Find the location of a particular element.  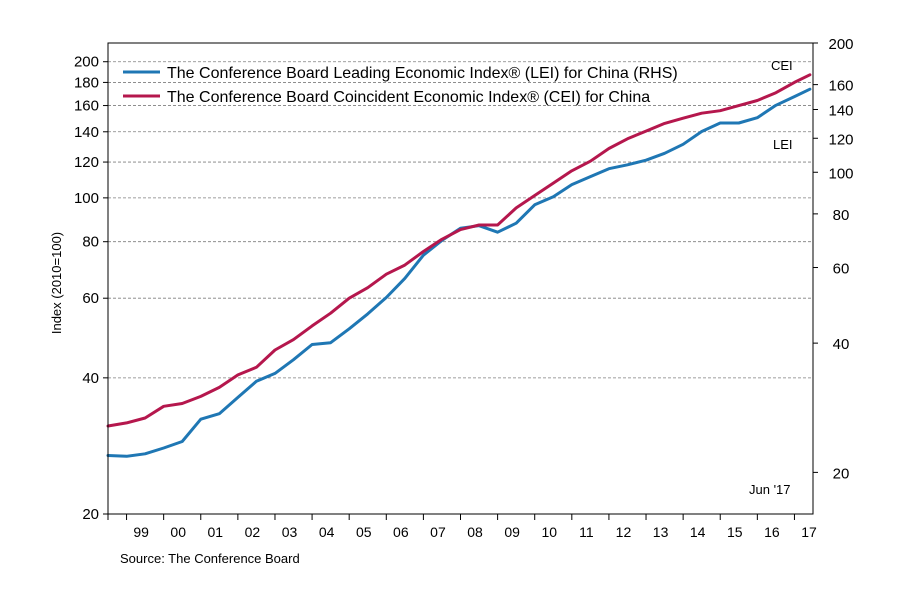

x-tick-label: 07 is located at coordinates (438, 532).